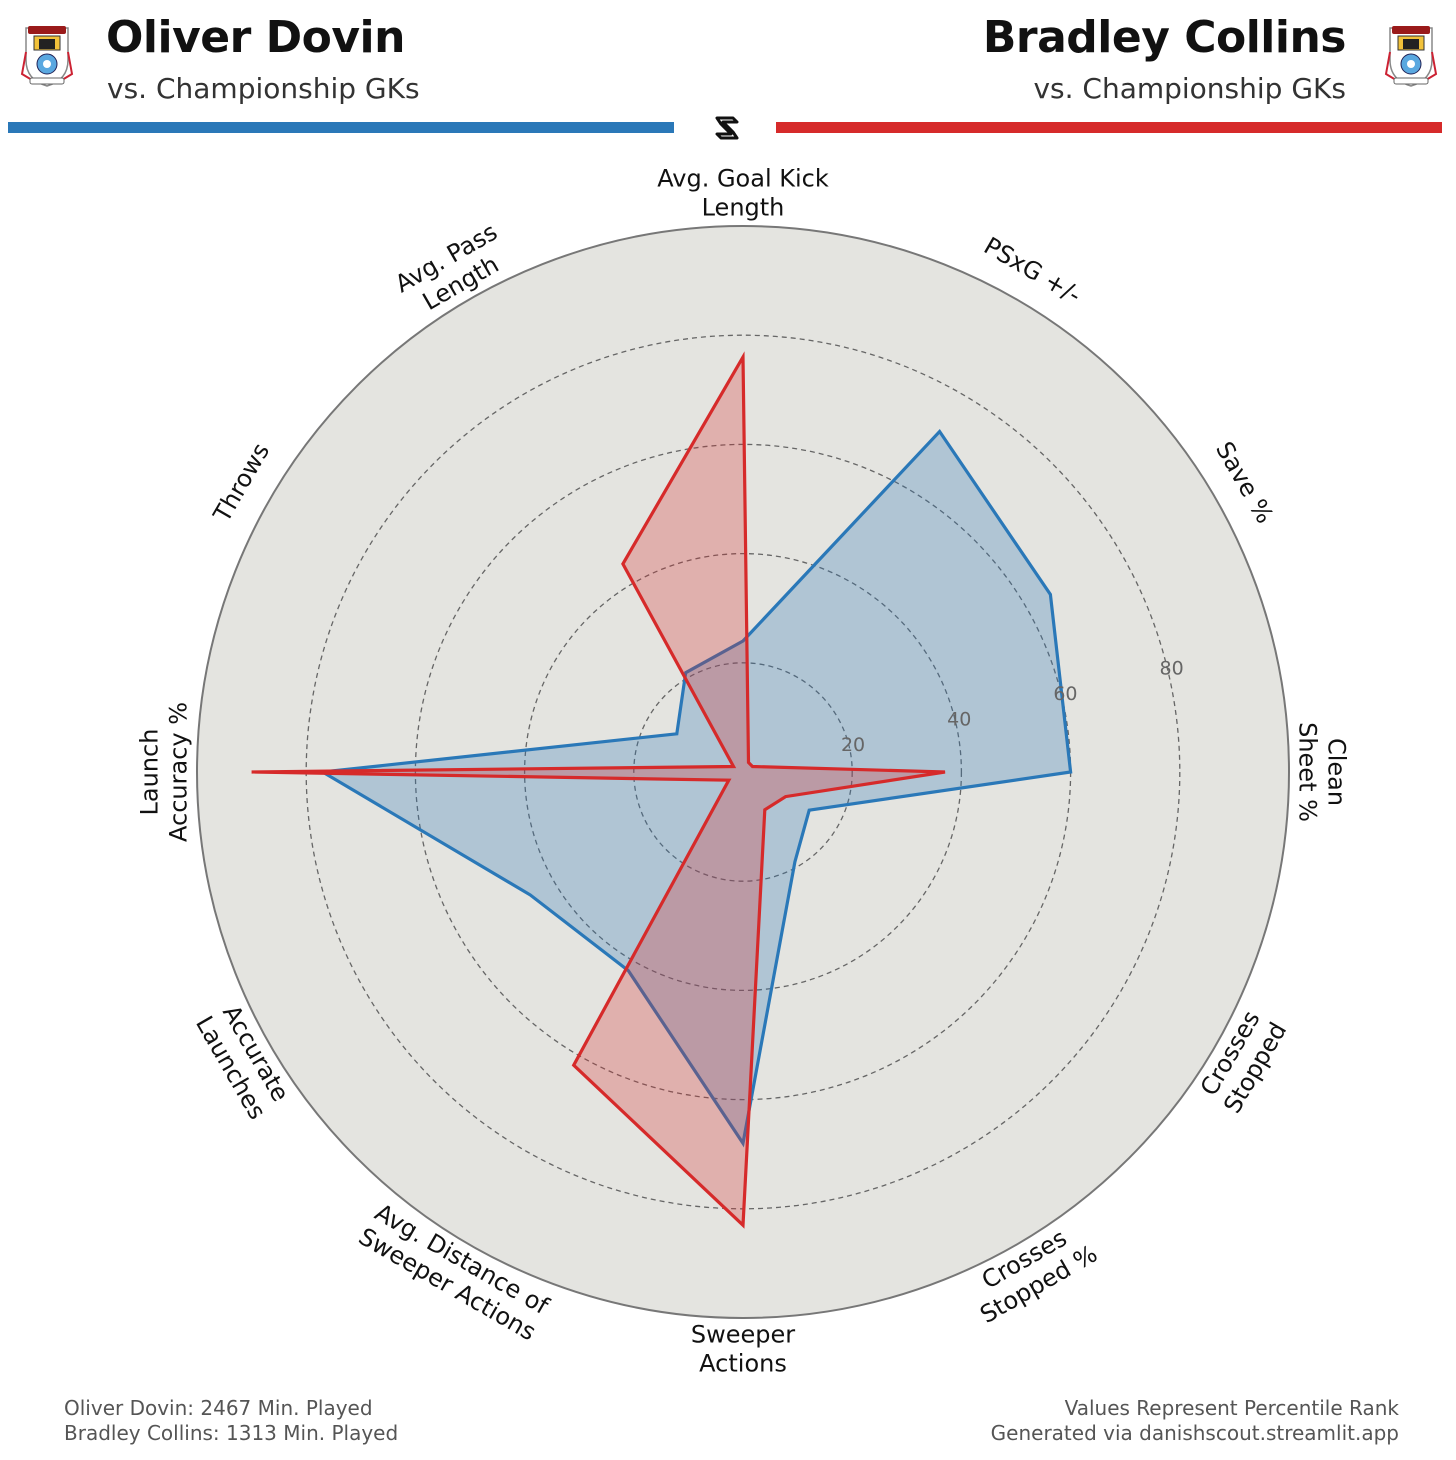 The height and width of the screenshot is (1460, 1456). I want to click on tick-label: 80, so click(1172, 669).